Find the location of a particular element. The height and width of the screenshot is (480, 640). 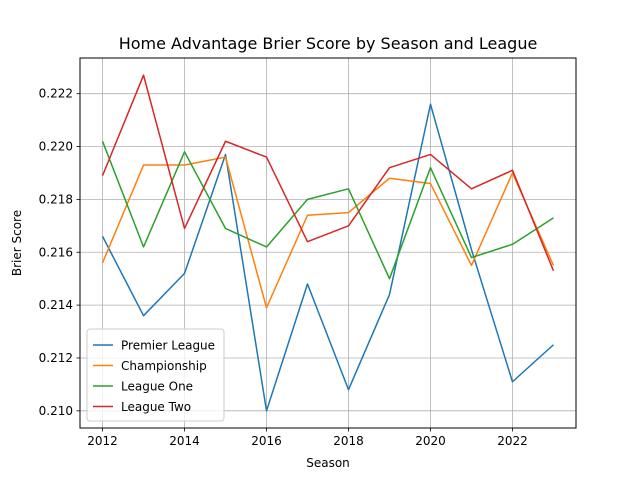

legend-label-league-one: League One is located at coordinates (157, 387).